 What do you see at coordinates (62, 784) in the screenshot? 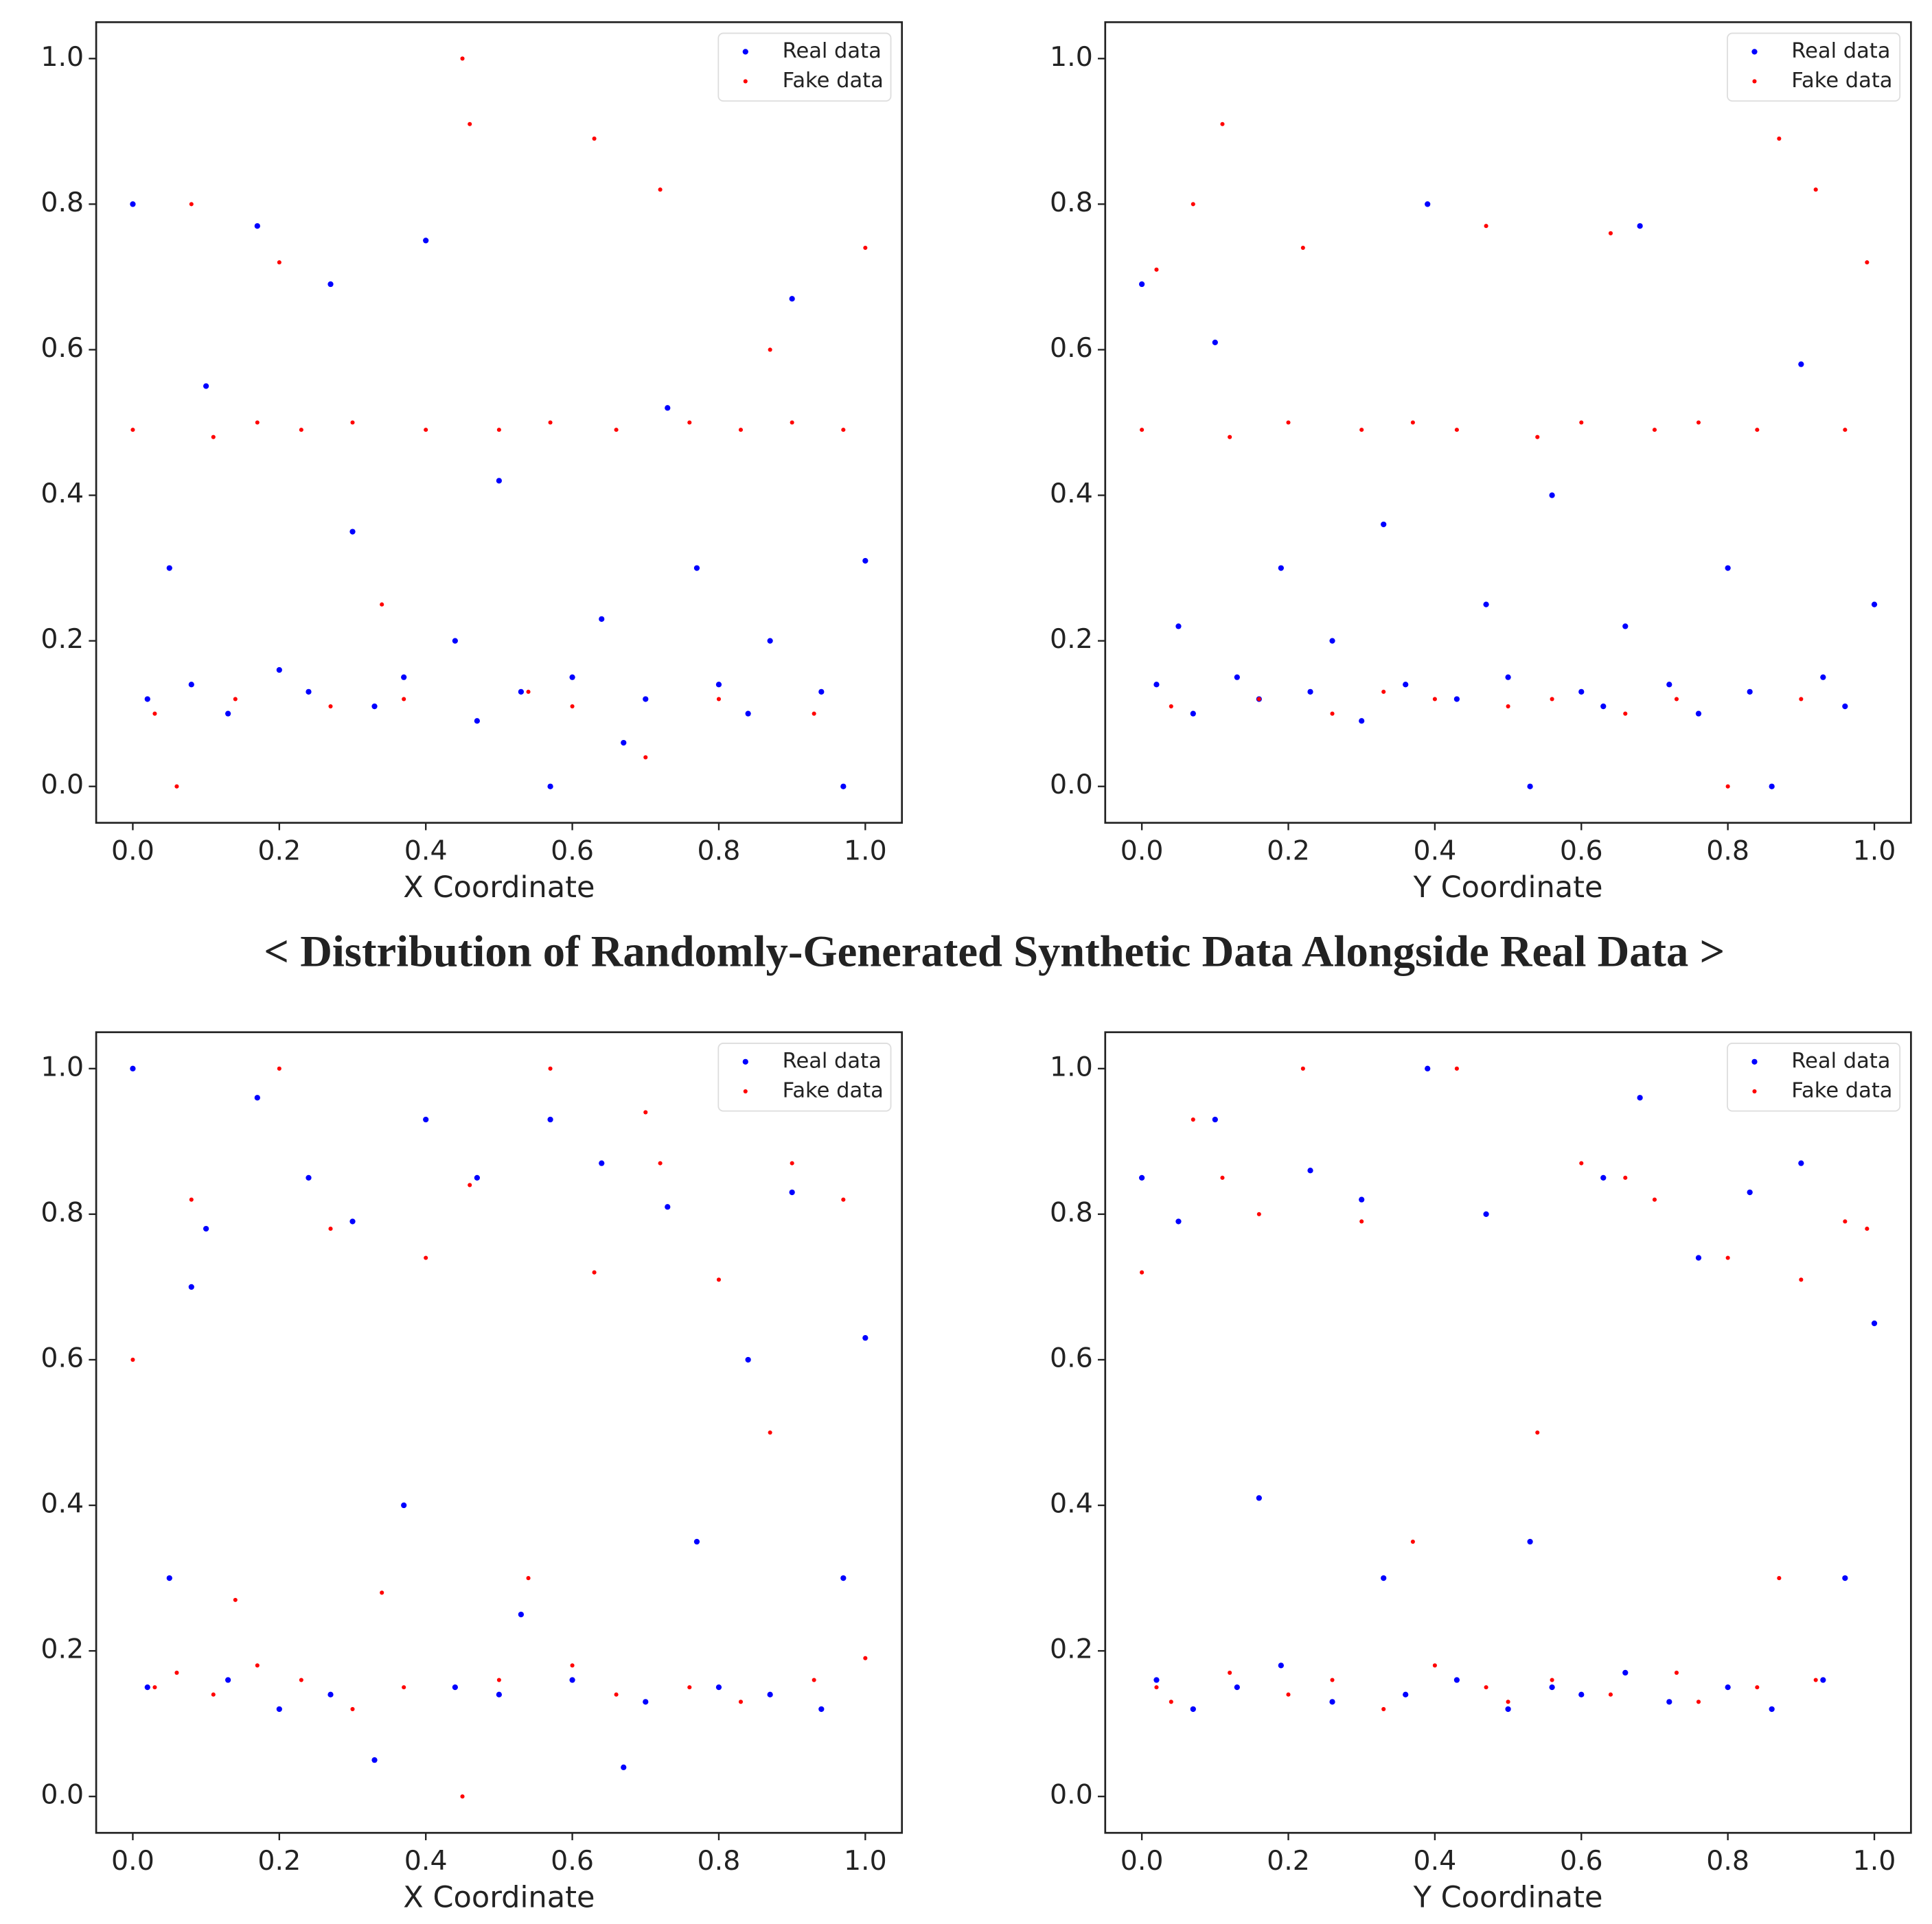
I see `y-tick-label: 0.0` at bounding box center [62, 784].